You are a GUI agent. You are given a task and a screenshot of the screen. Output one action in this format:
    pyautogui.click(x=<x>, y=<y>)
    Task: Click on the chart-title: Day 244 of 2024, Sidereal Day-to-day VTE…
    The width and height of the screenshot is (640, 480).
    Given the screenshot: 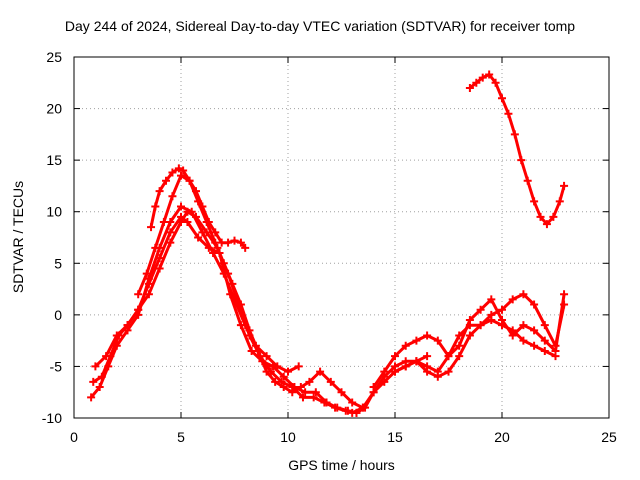 What is the action you would take?
    pyautogui.click(x=320, y=26)
    